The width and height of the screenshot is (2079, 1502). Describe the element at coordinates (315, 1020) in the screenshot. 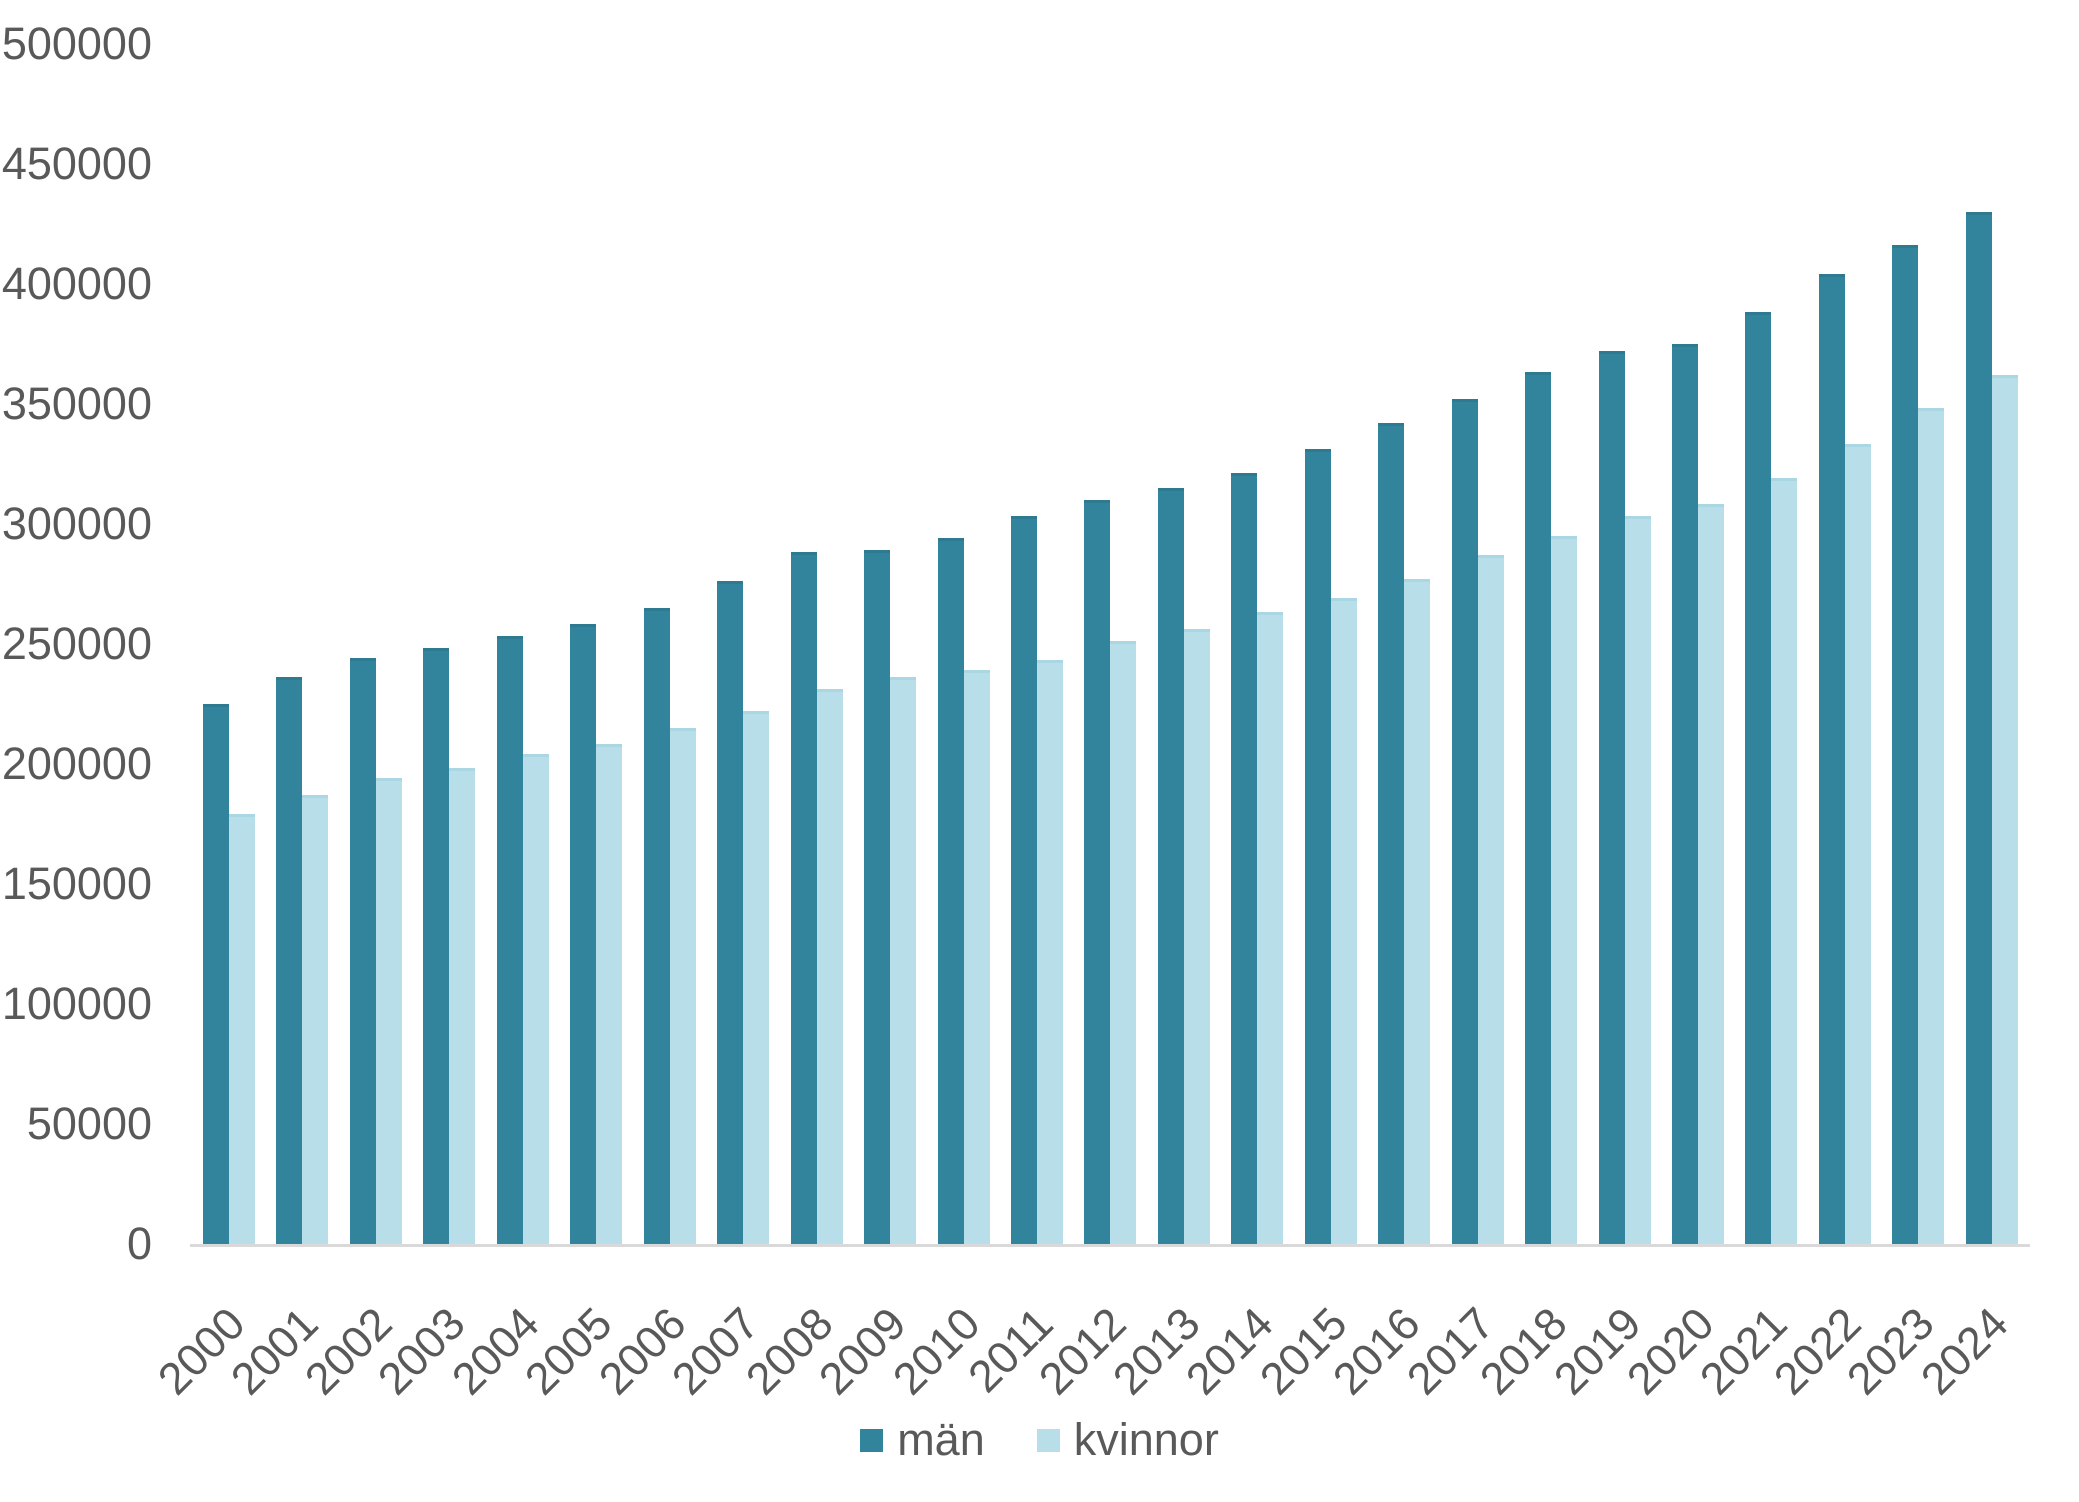

I see `bar-kvinnor-2001` at that location.